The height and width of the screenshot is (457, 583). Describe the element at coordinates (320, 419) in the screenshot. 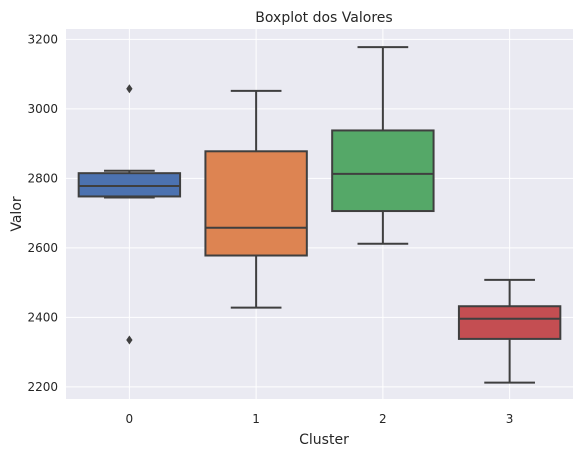

I see `x-tick-labels: 0 1 2 3` at that location.